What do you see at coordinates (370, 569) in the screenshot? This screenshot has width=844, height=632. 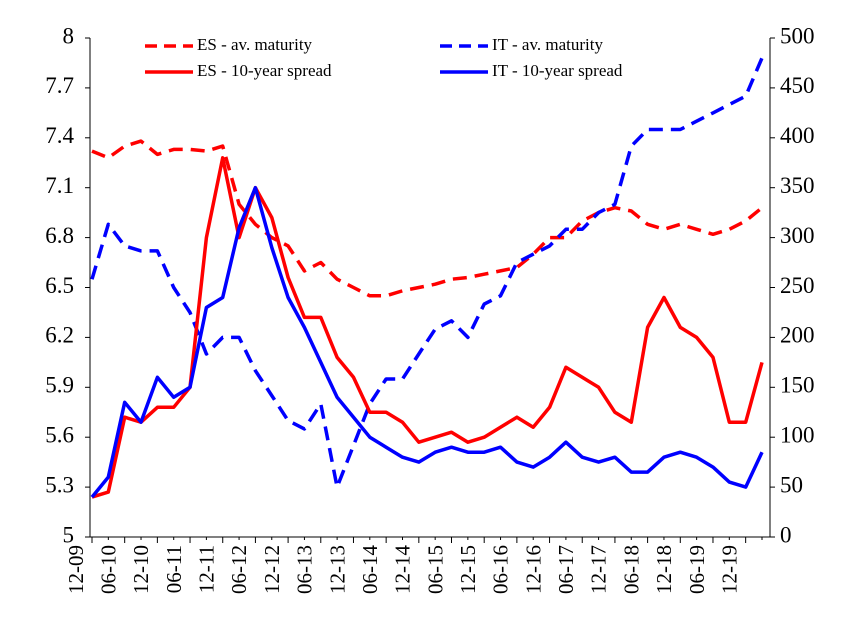 I see `x-tick-label: 06-14` at bounding box center [370, 569].